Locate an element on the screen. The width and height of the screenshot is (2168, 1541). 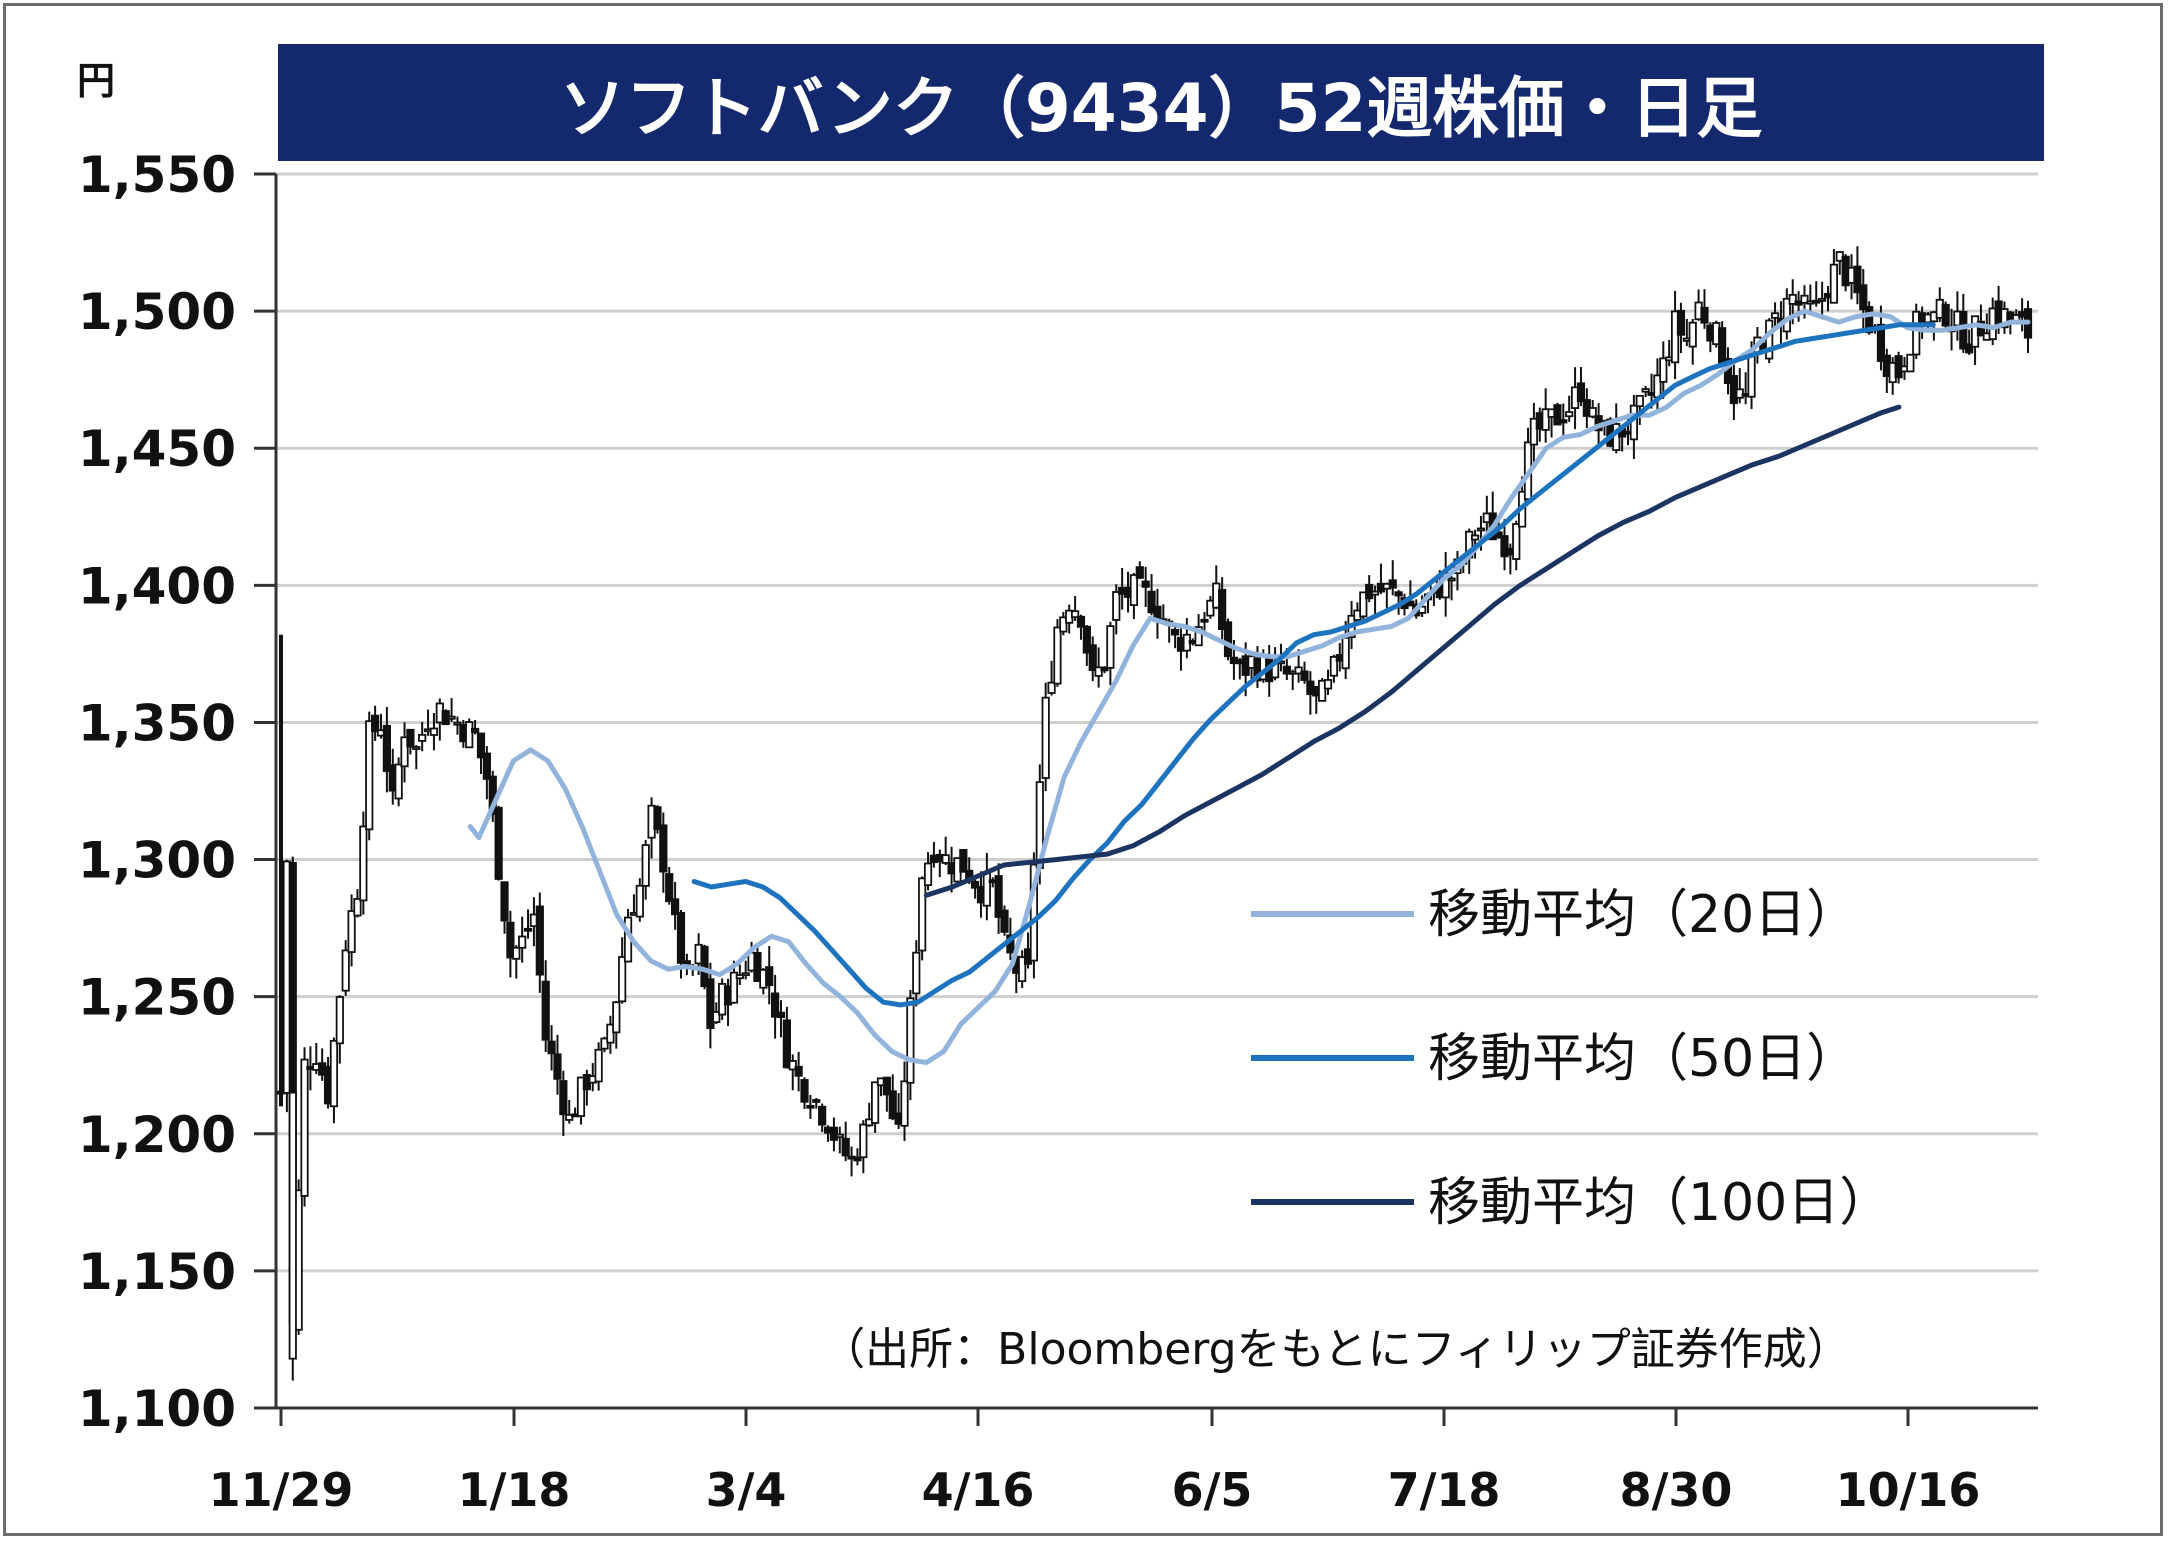
y-tick-label: 1,150 is located at coordinates (157, 1272).